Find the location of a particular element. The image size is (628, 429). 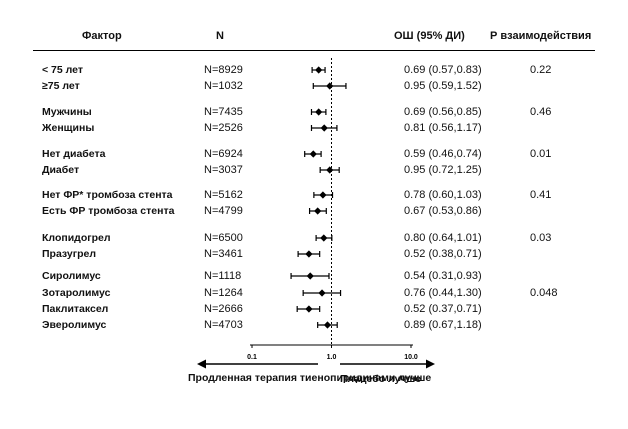

factor-label: < 75 лет is located at coordinates (63, 70).